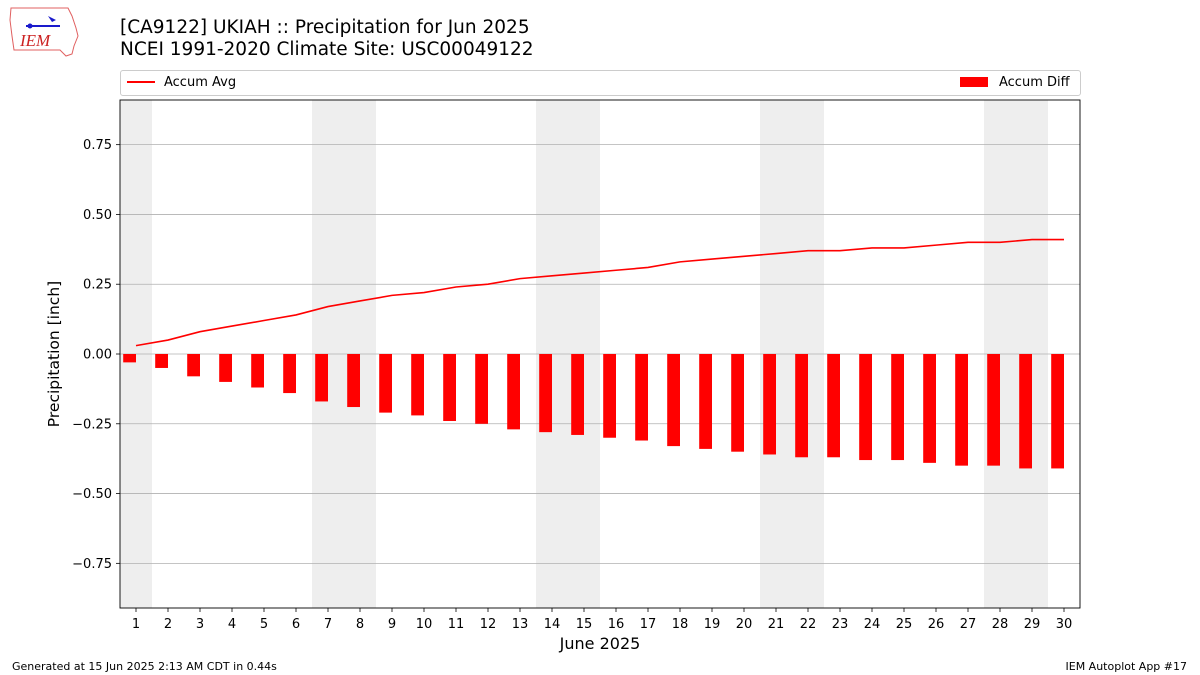 The image size is (1200, 675). I want to click on x-tick-label: 24, so click(872, 624).